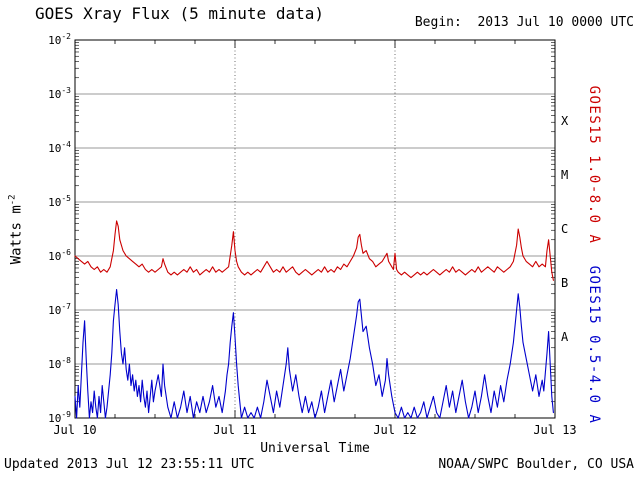 This screenshot has width=640, height=480. I want to click on x-tick-label: Jul 11, so click(234, 430).